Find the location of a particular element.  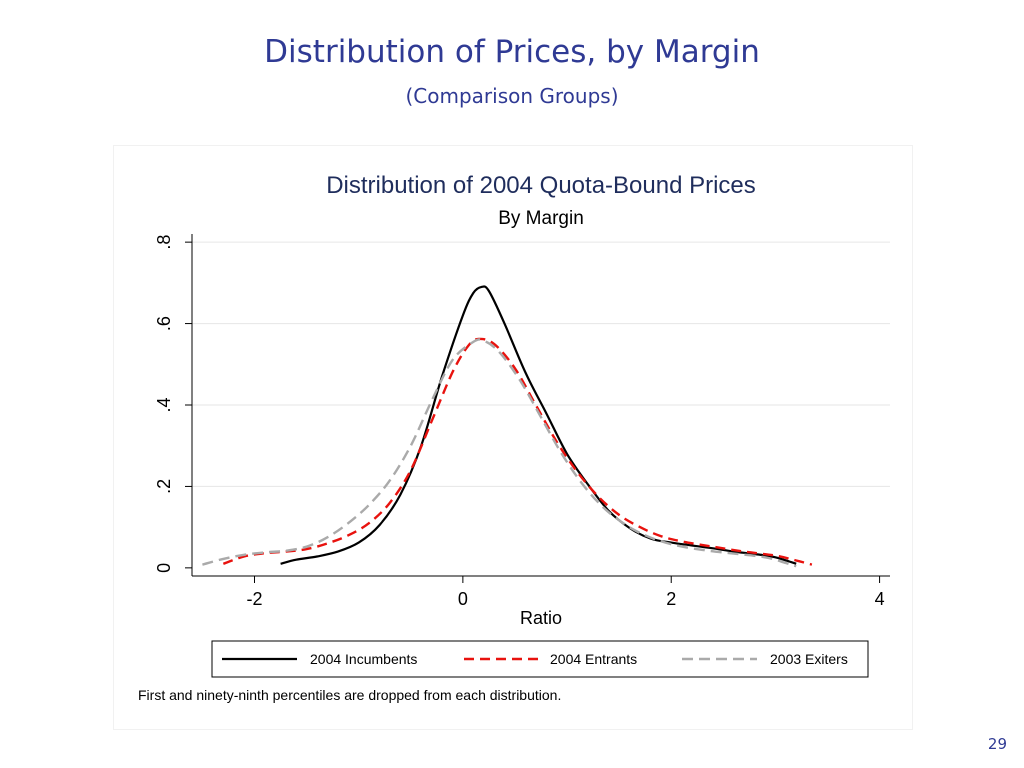

x-tick-label-1: 0 is located at coordinates (463, 599).